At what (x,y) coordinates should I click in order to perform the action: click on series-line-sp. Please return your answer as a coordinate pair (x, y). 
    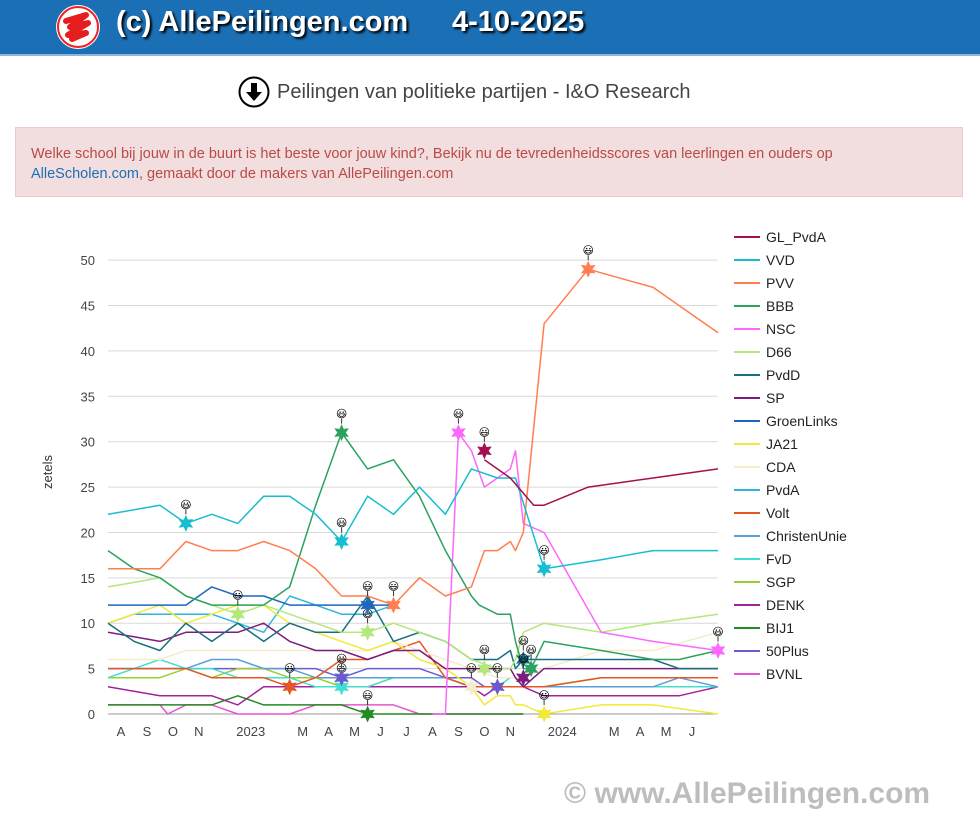
    Looking at the image, I should click on (412, 655).